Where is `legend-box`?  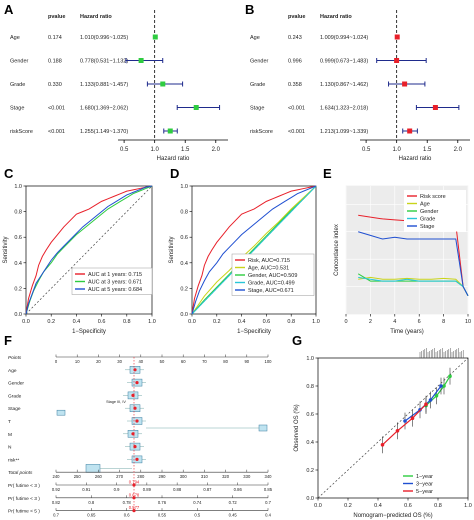 legend-box is located at coordinates (273, 274).